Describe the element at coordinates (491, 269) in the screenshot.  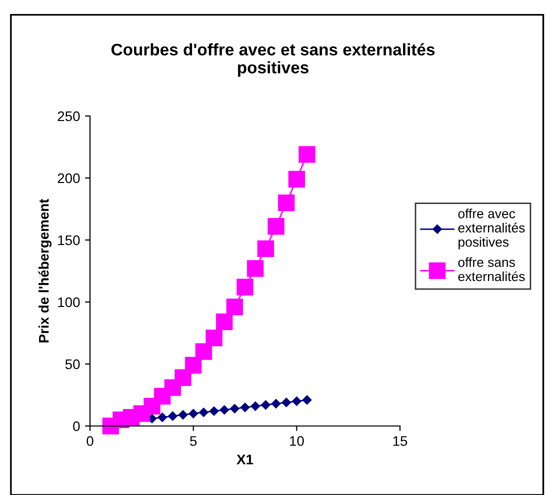
I see `legend-label: offre sans externalités` at that location.